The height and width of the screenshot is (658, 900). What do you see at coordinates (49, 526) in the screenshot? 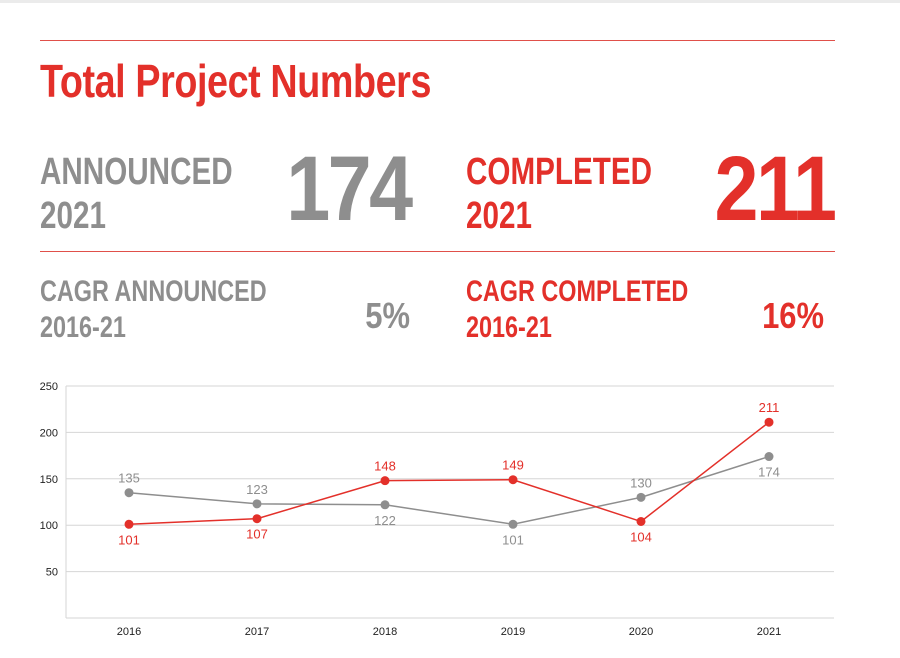
I see `y-tick-label: 100` at bounding box center [49, 526].